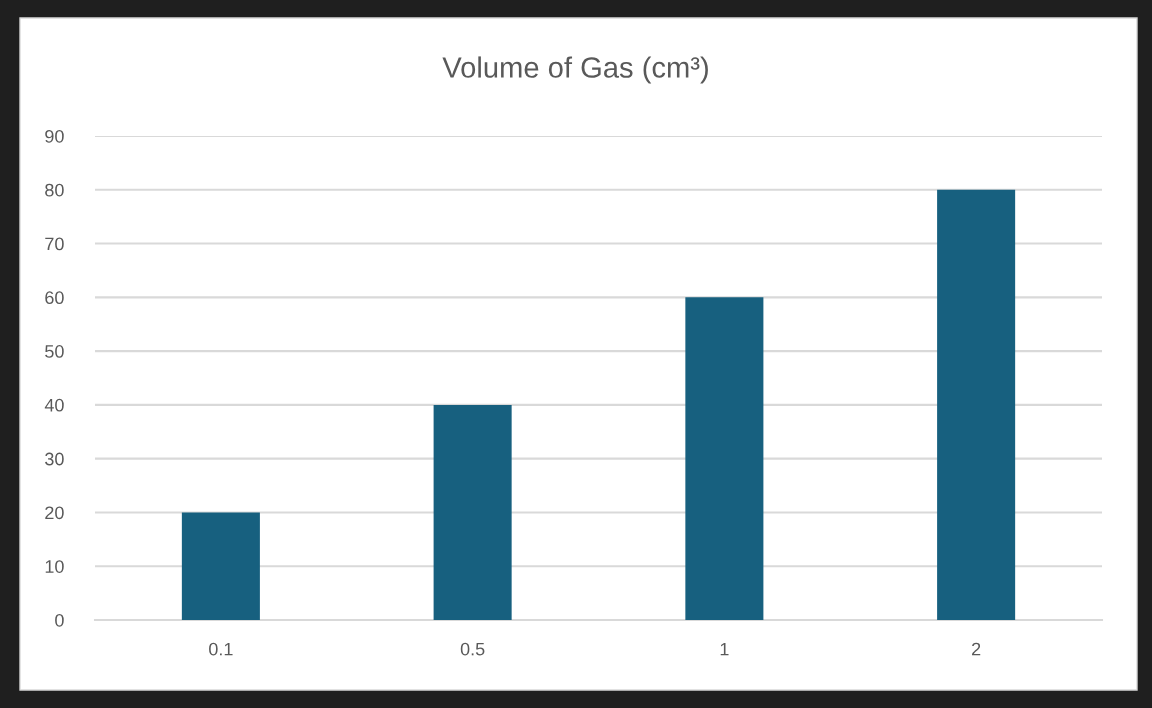  I want to click on y-tick-label: 90, so click(54, 136).